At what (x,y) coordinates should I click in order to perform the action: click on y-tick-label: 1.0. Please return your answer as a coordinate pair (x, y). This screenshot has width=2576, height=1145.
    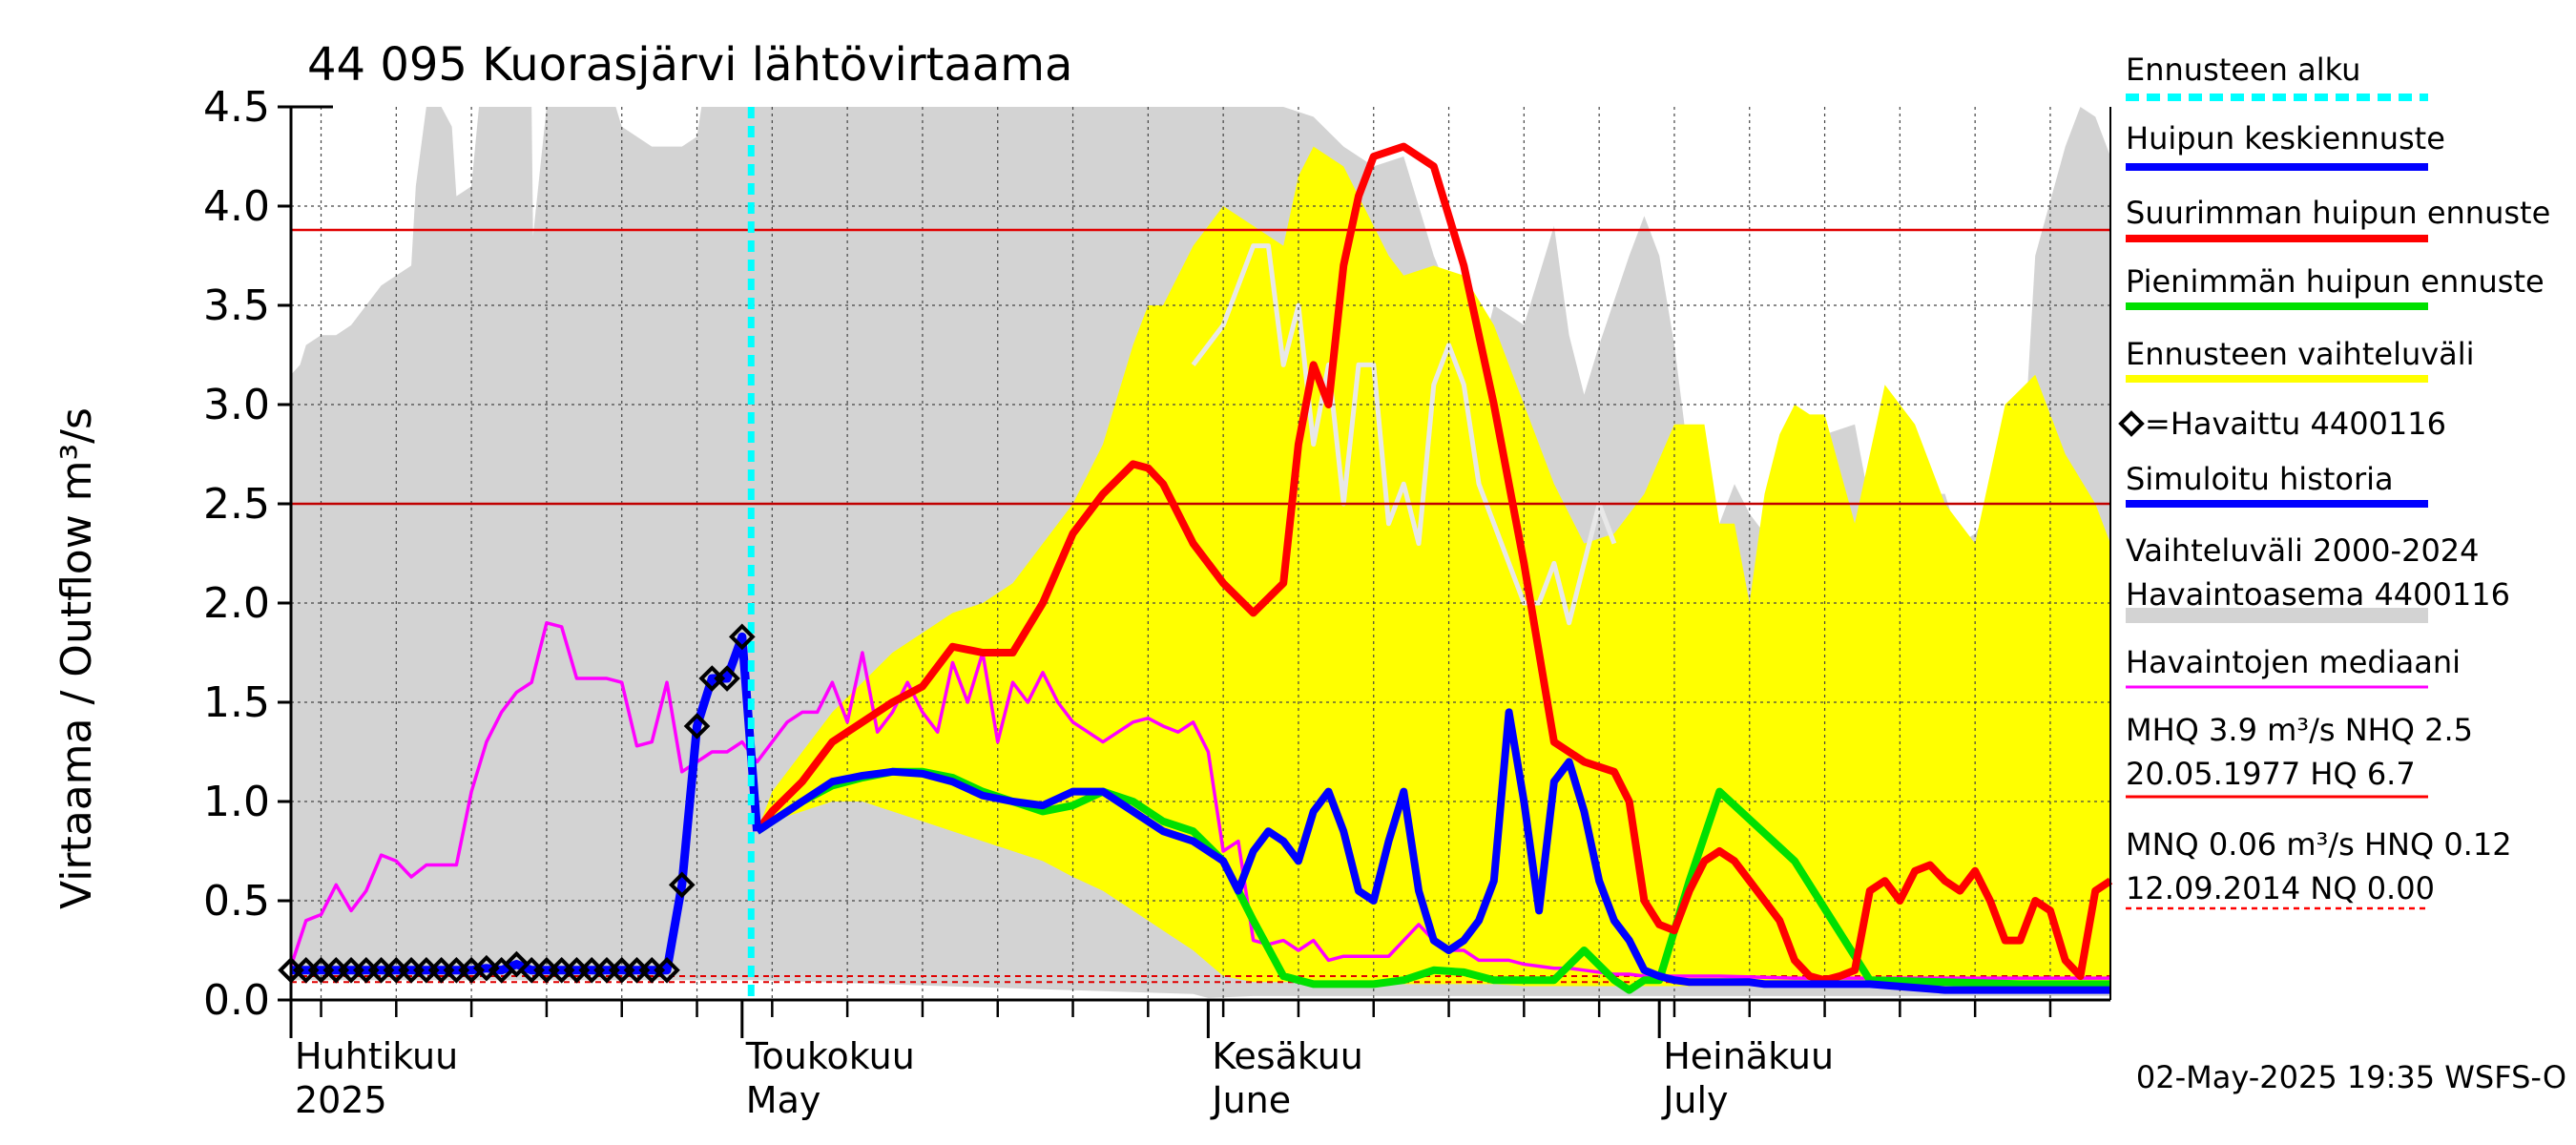
    Looking at the image, I should click on (236, 802).